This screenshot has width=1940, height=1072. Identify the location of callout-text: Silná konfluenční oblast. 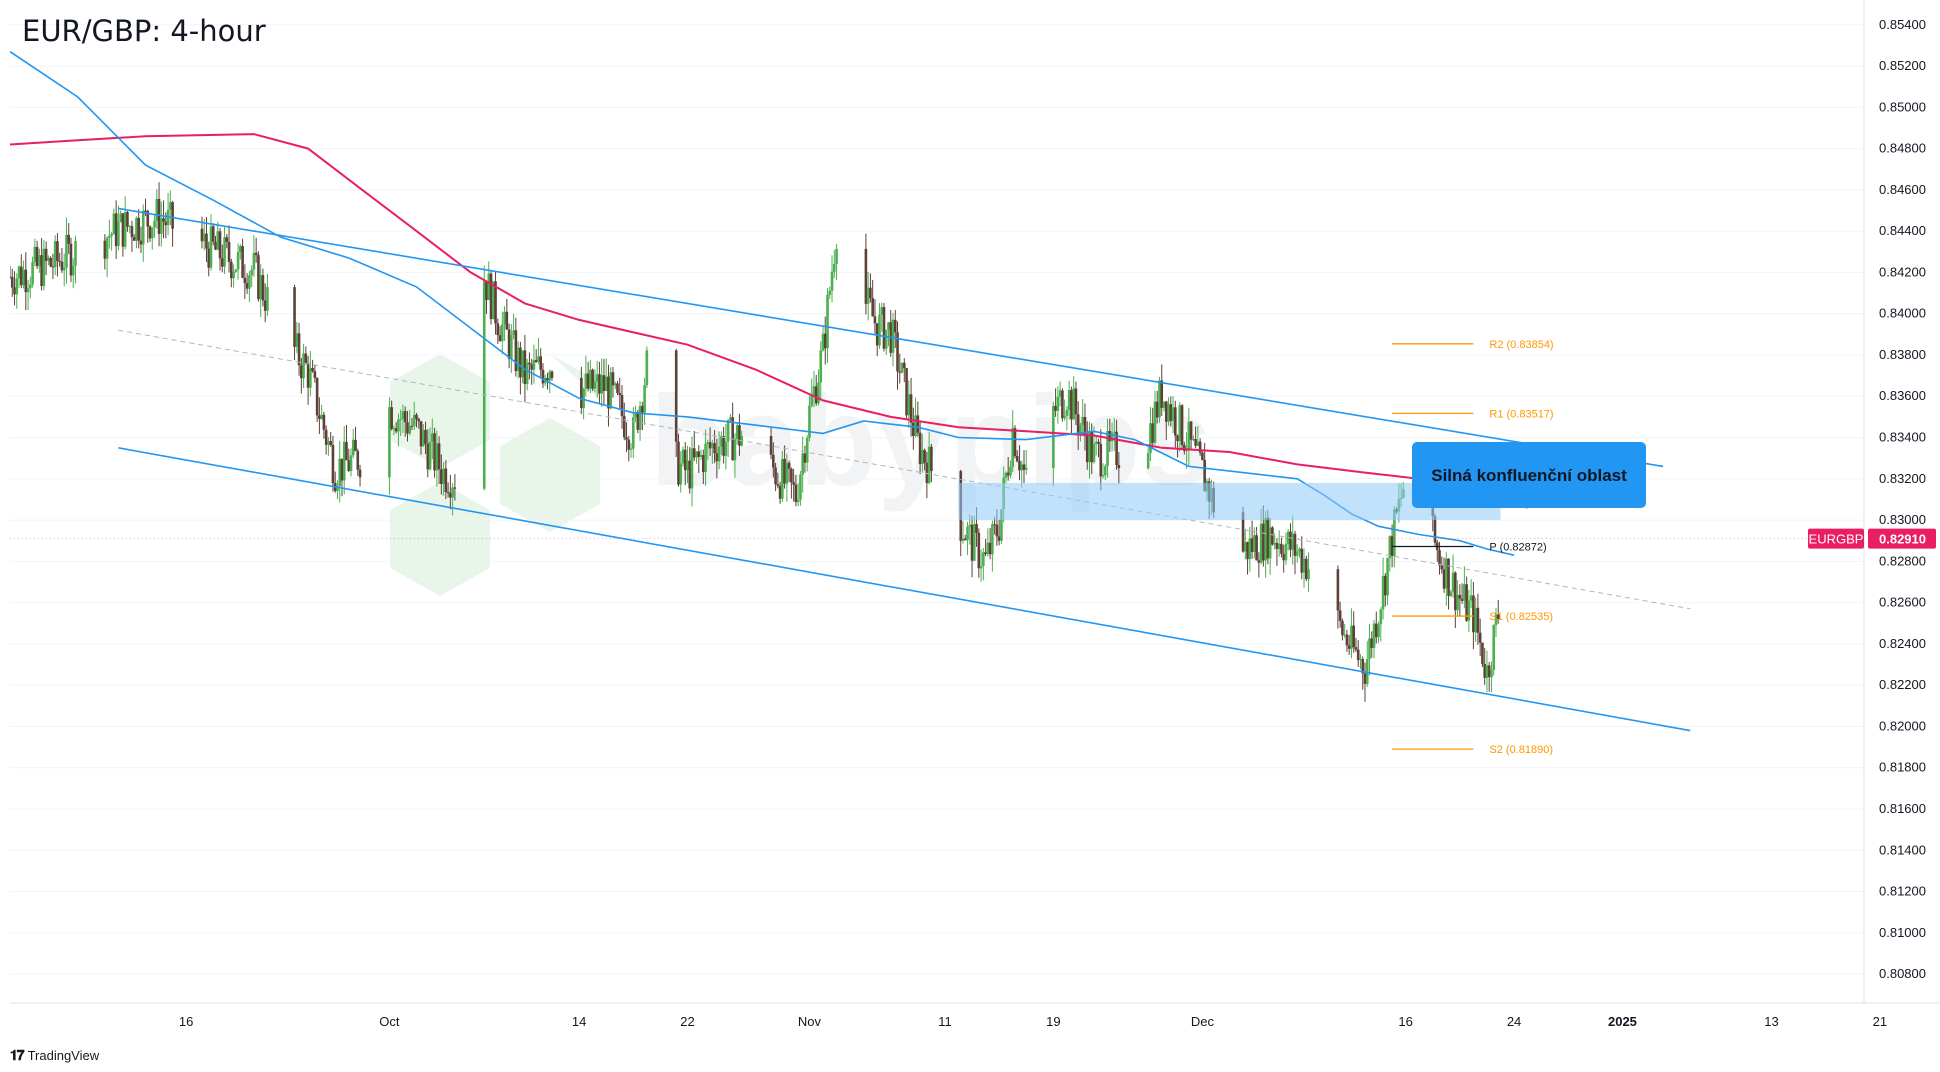
(1529, 475).